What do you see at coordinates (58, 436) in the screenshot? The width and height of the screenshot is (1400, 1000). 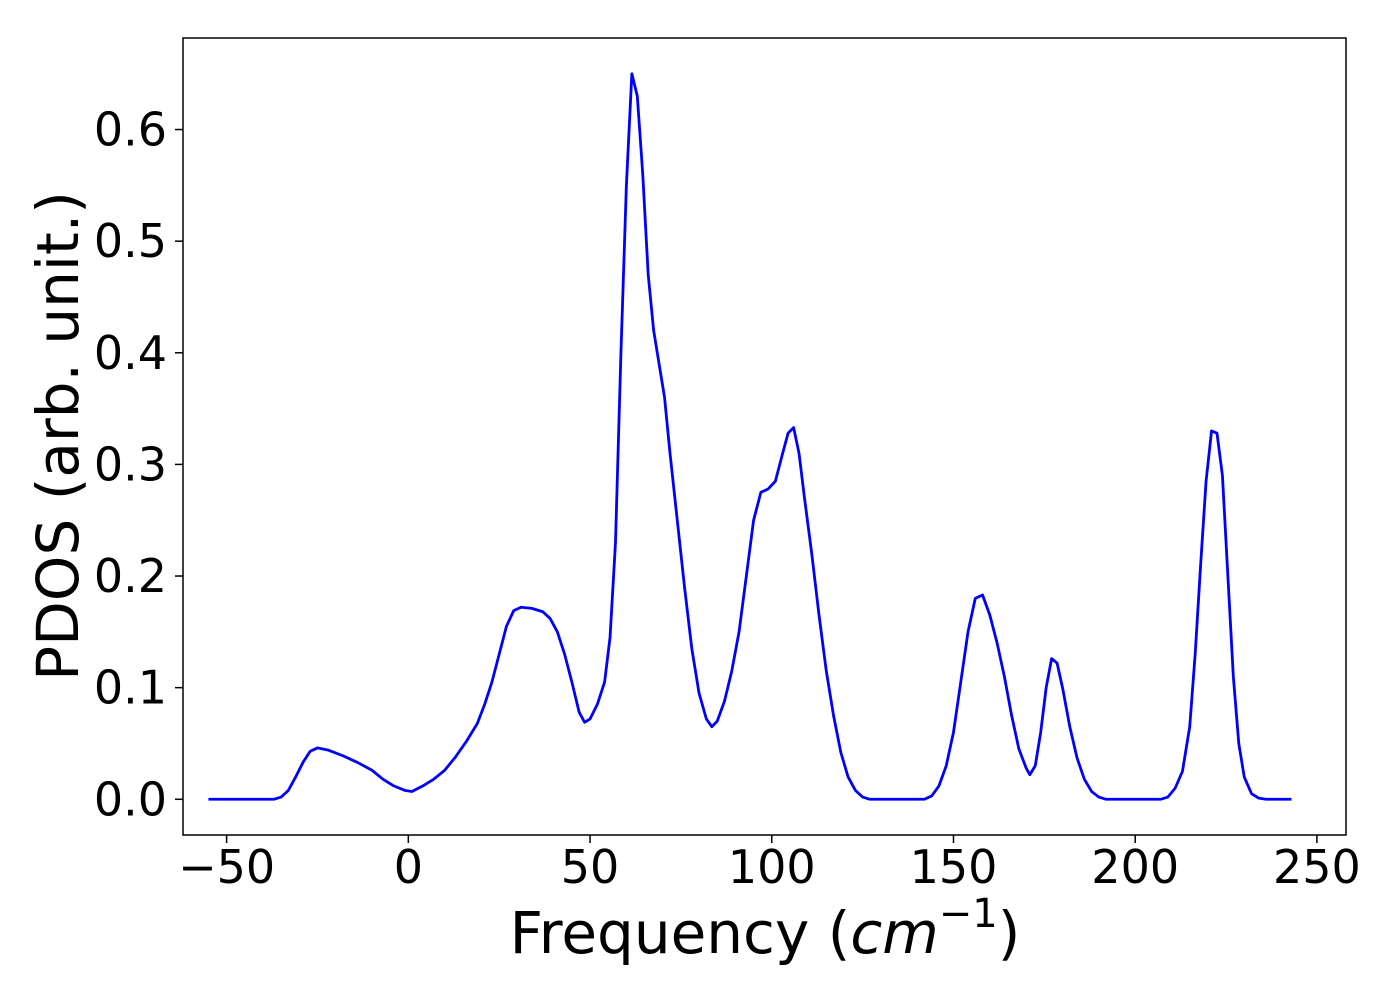 I see `y-axis-label: PDOS (arb. unit.)` at bounding box center [58, 436].